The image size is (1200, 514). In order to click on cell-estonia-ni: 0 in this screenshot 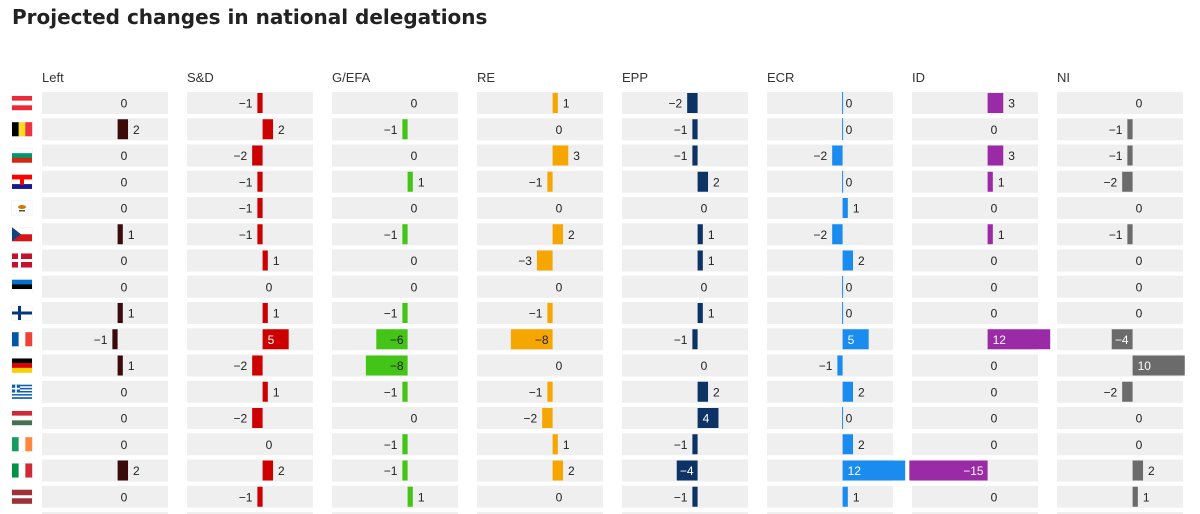, I will do `click(1120, 286)`.